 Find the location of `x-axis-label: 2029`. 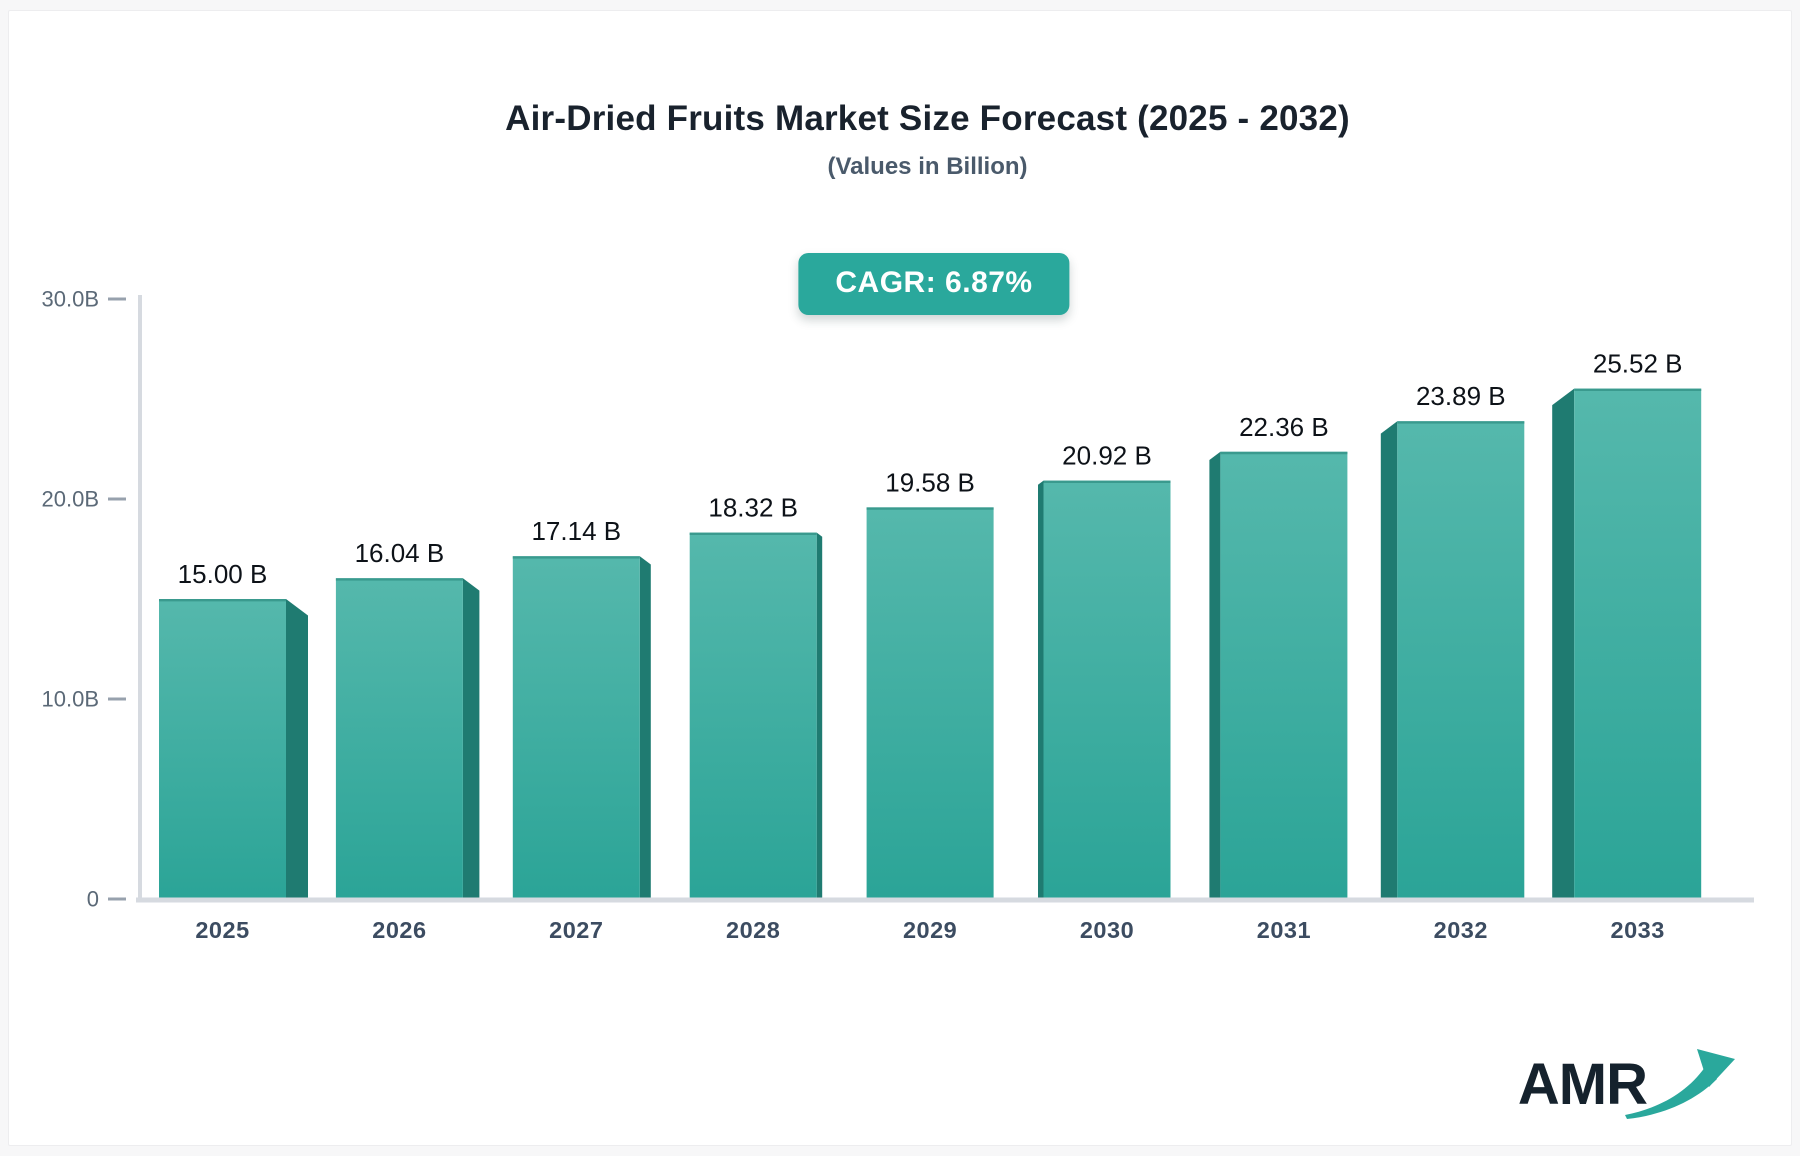

x-axis-label: 2029 is located at coordinates (930, 930).